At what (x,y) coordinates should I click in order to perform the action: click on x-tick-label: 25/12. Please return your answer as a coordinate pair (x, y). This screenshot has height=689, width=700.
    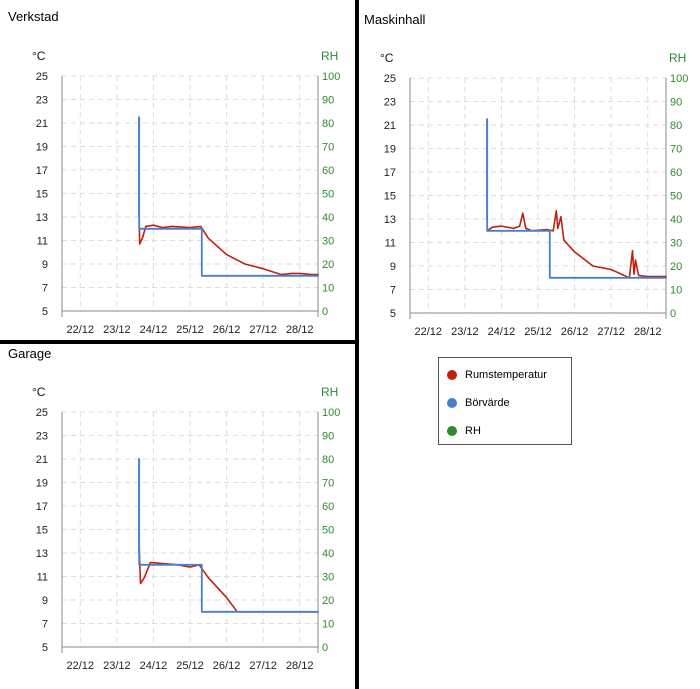
    Looking at the image, I should click on (190, 330).